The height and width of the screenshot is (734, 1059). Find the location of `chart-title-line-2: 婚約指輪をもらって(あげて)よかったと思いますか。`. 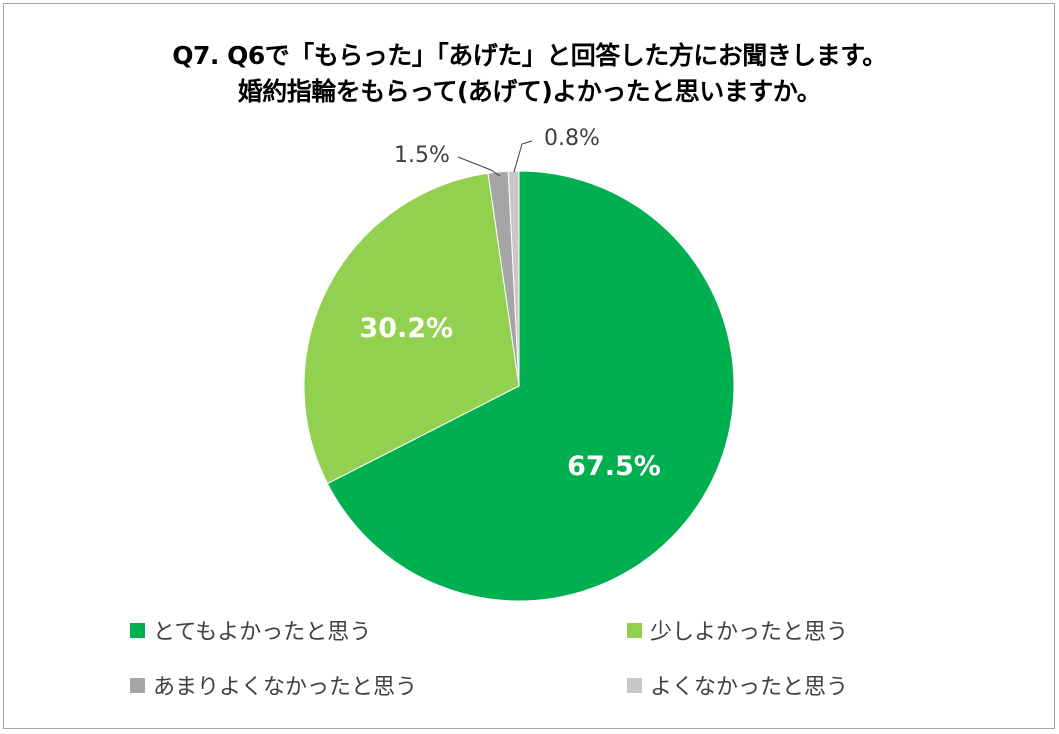

chart-title-line-2: 婚約指輪をもらって(あげて)よかったと思いますか。 is located at coordinates (529, 91).